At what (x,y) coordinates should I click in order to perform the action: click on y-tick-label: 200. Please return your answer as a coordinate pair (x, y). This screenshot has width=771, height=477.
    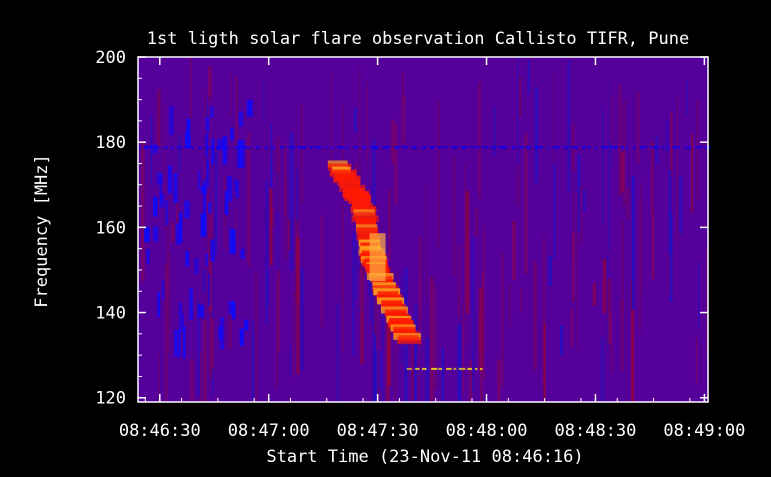
    Looking at the image, I should click on (110, 58).